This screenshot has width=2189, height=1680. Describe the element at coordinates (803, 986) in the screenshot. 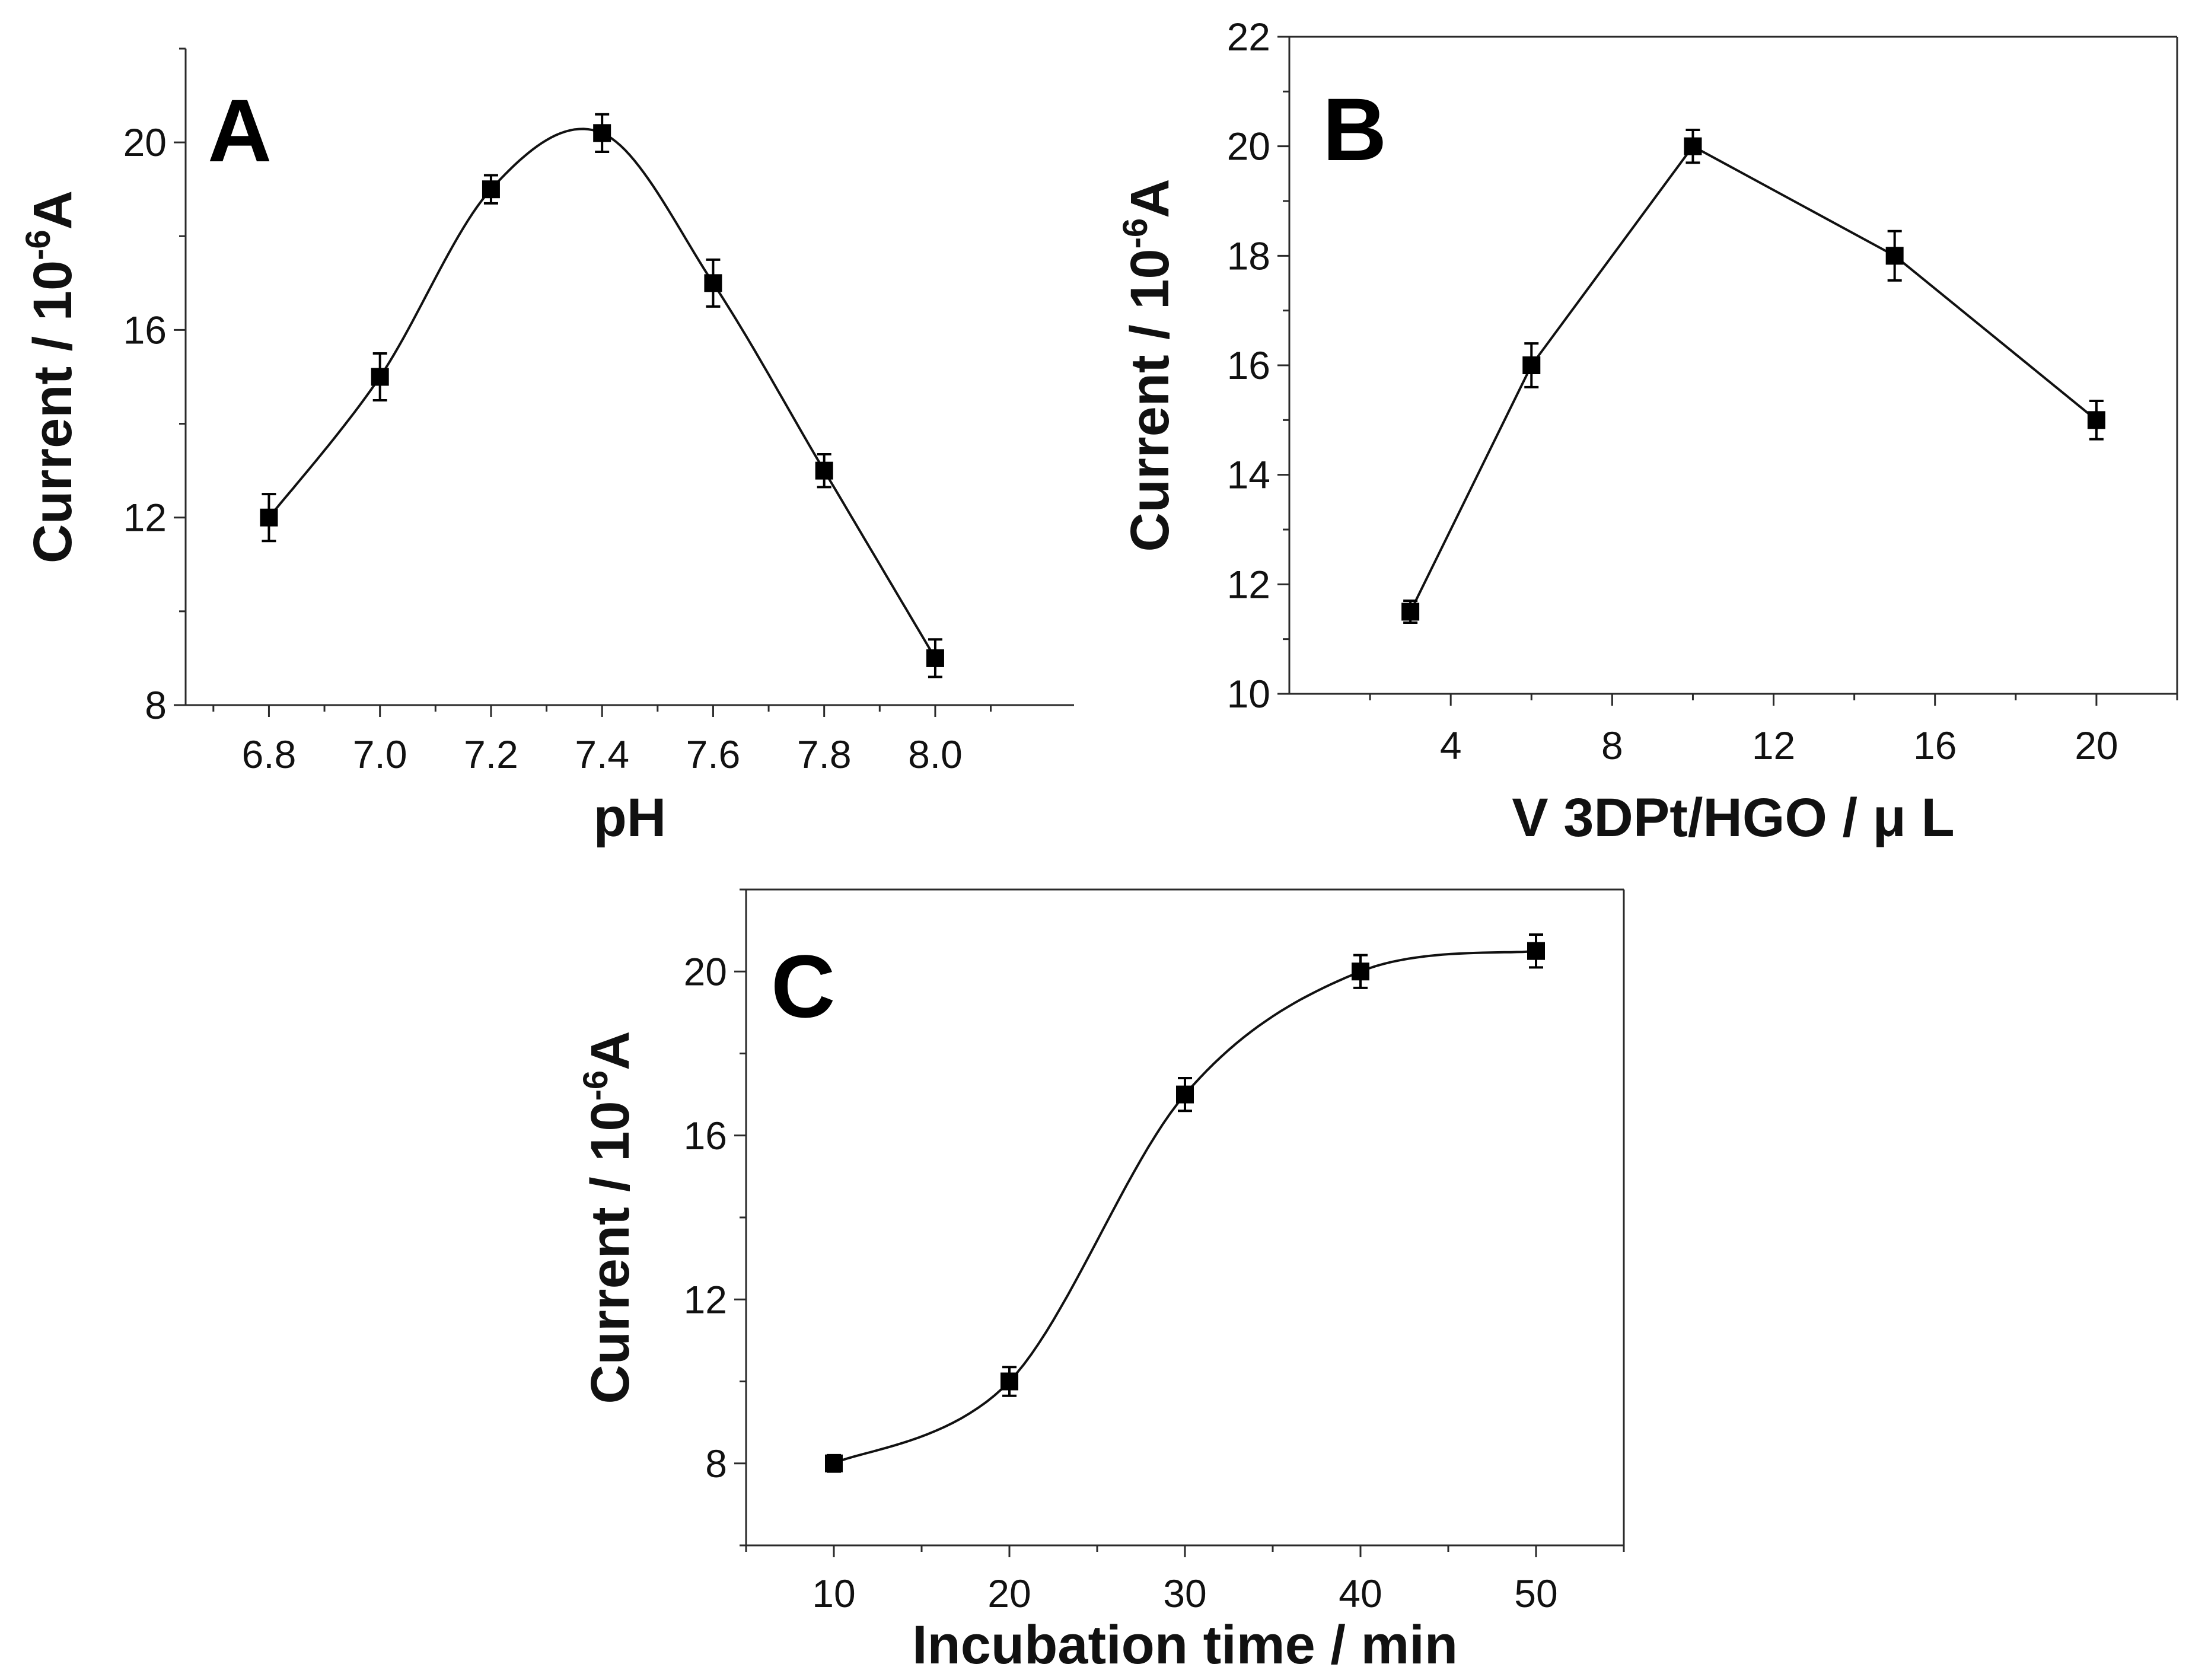

I see `panel-letter: C` at that location.